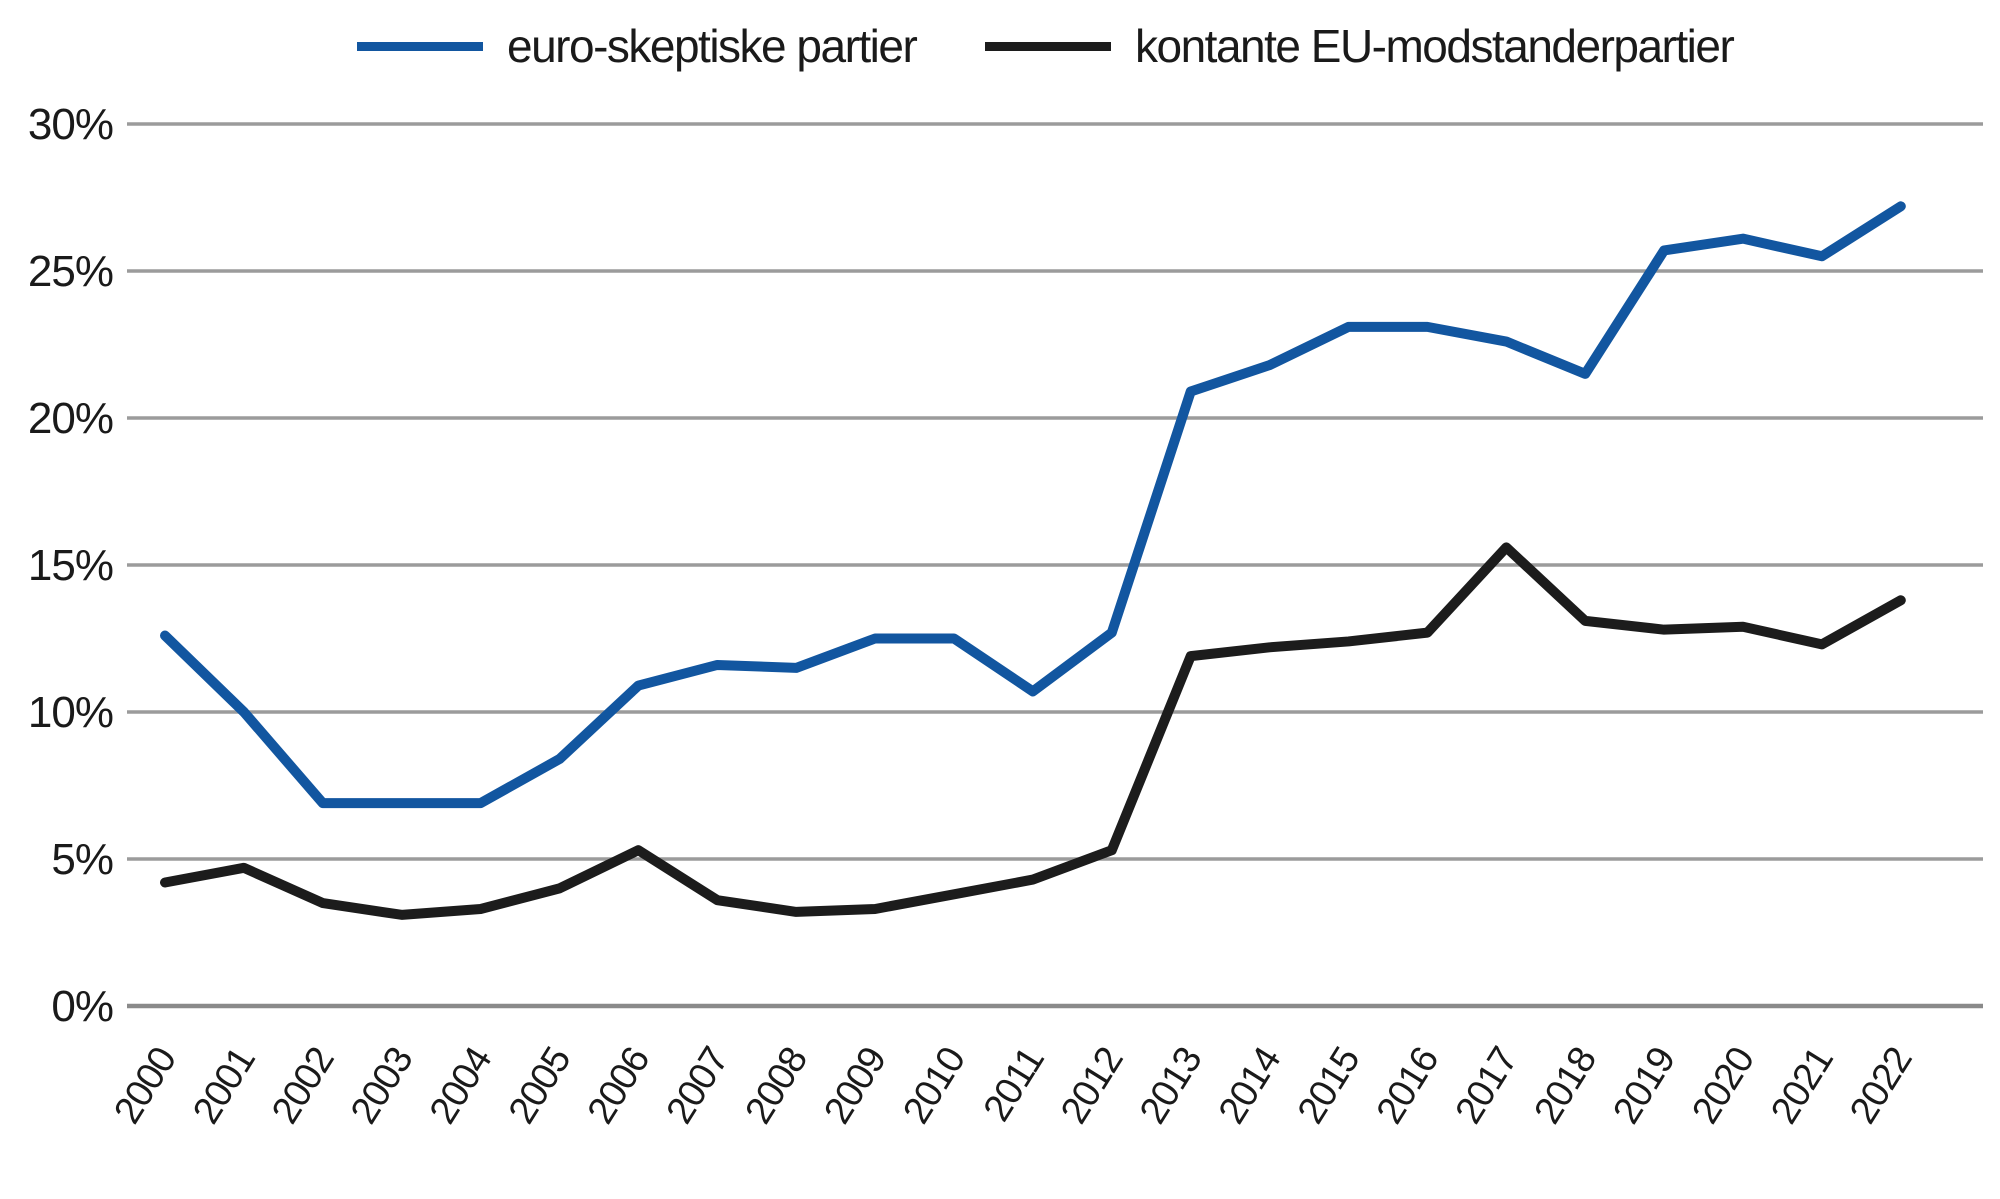 The image size is (2000, 1199). Describe the element at coordinates (1250, 1085) in the screenshot. I see `x-axis-tick-label: 2014` at that location.